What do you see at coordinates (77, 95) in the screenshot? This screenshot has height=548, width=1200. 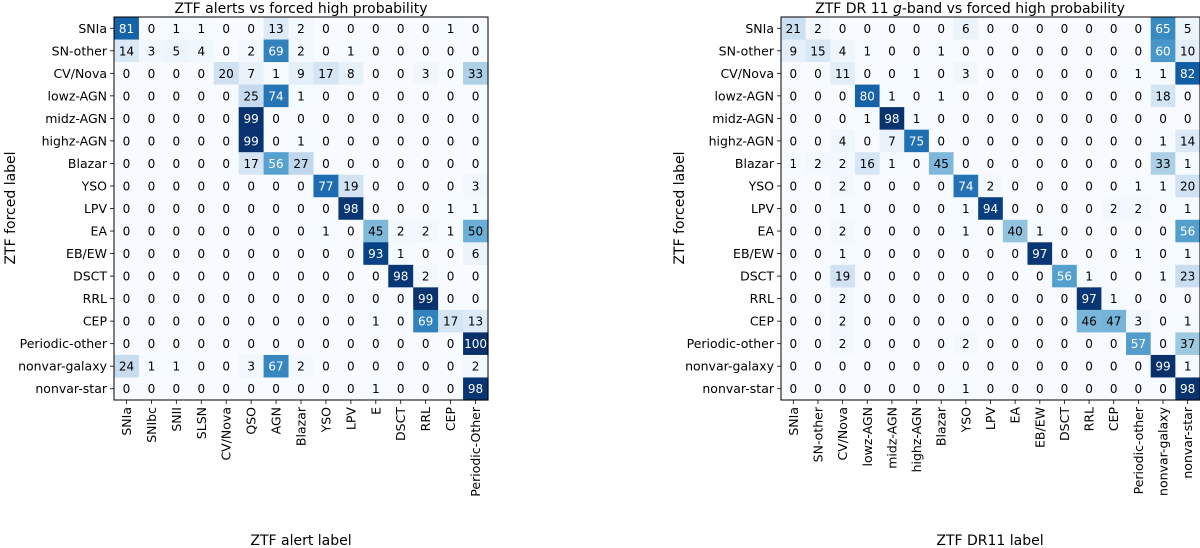 I see `y-tick-label: lowz-AGN` at bounding box center [77, 95].